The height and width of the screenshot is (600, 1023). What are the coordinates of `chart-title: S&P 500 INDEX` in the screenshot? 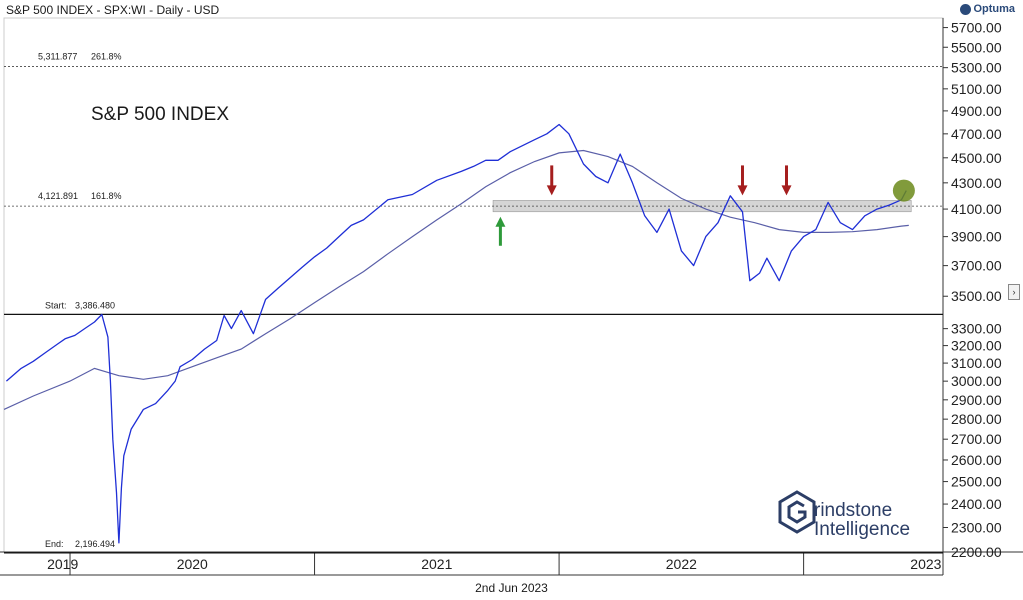 It's located at (160, 114).